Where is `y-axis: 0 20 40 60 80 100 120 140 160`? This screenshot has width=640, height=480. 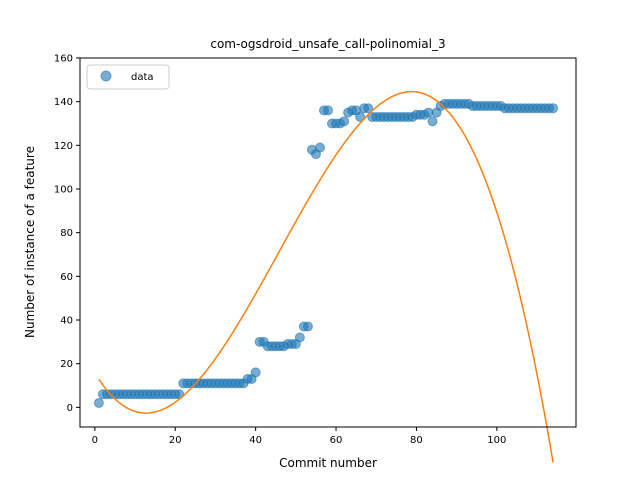 y-axis: 0 20 40 60 80 100 120 140 160 is located at coordinates (67, 234).